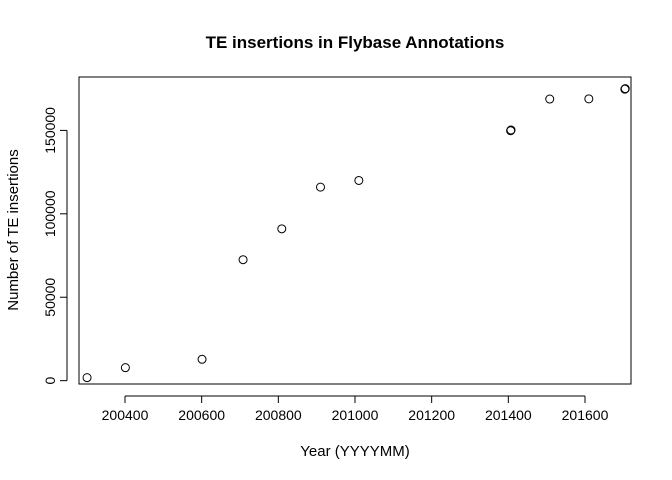 This screenshot has height=480, width=672. I want to click on x-tick-label: 200400, so click(125, 415).